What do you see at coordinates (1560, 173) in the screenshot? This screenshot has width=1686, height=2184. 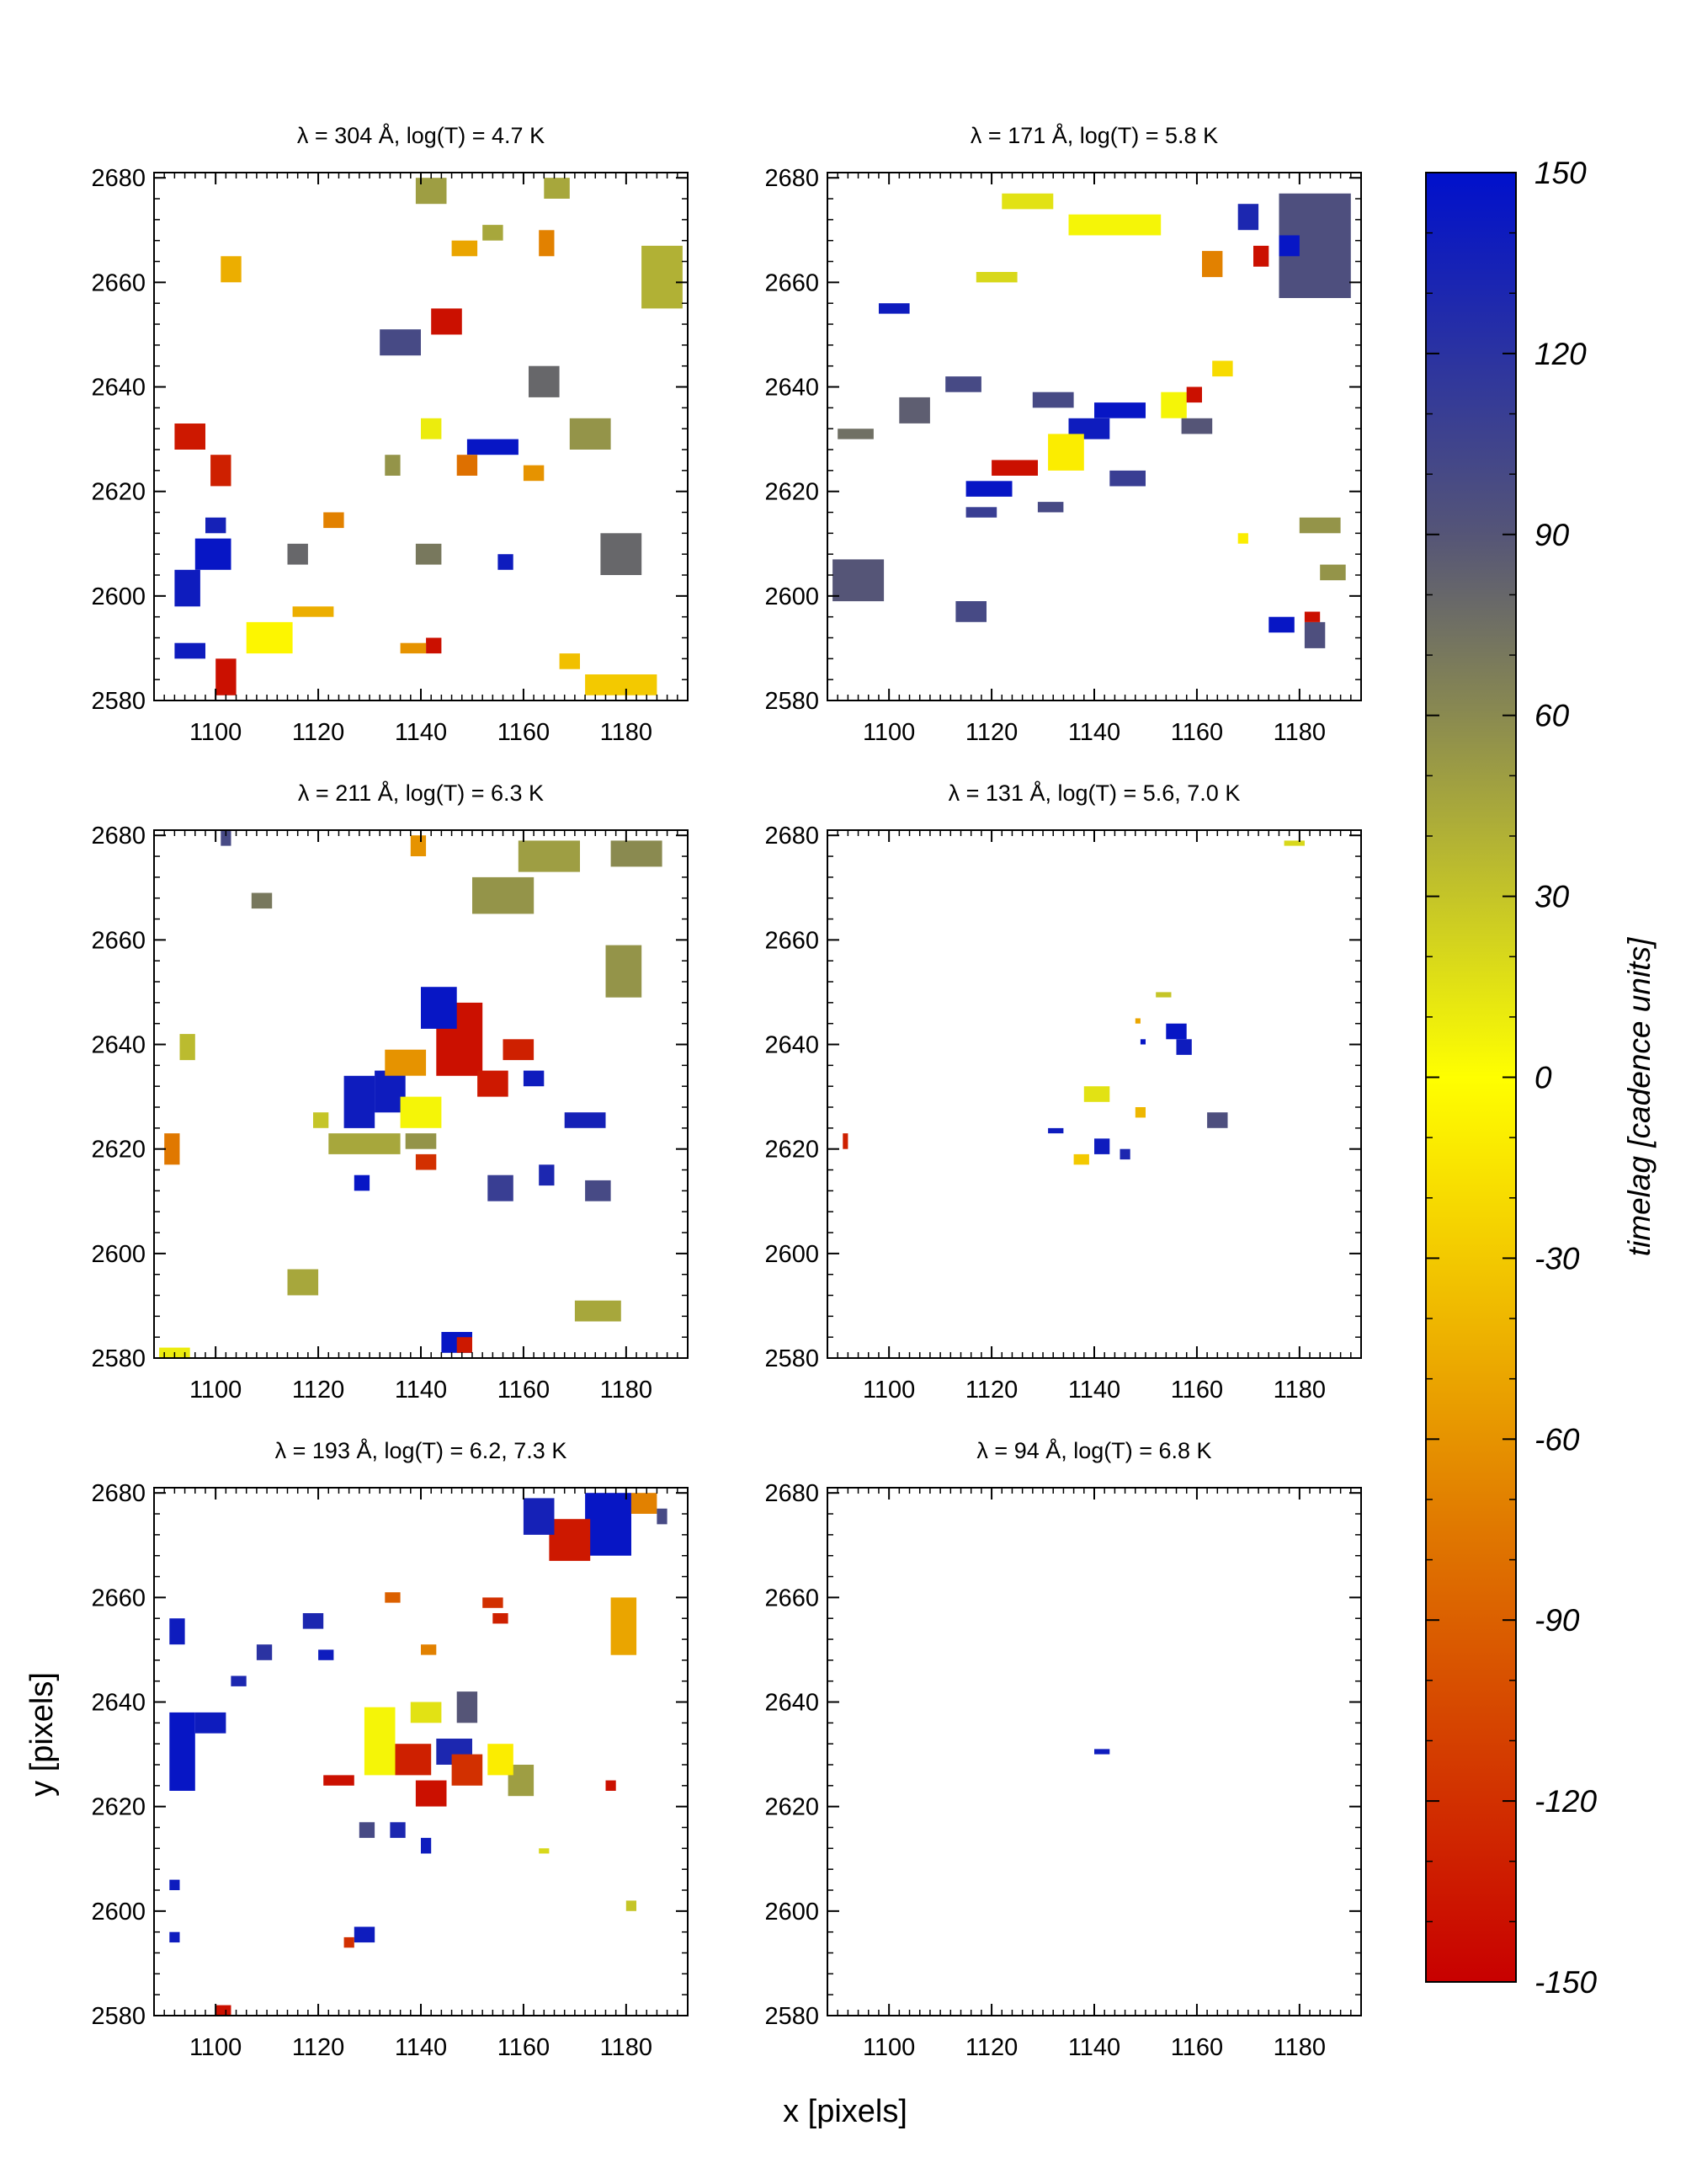 I see `colorbar-tick-label: 150` at bounding box center [1560, 173].